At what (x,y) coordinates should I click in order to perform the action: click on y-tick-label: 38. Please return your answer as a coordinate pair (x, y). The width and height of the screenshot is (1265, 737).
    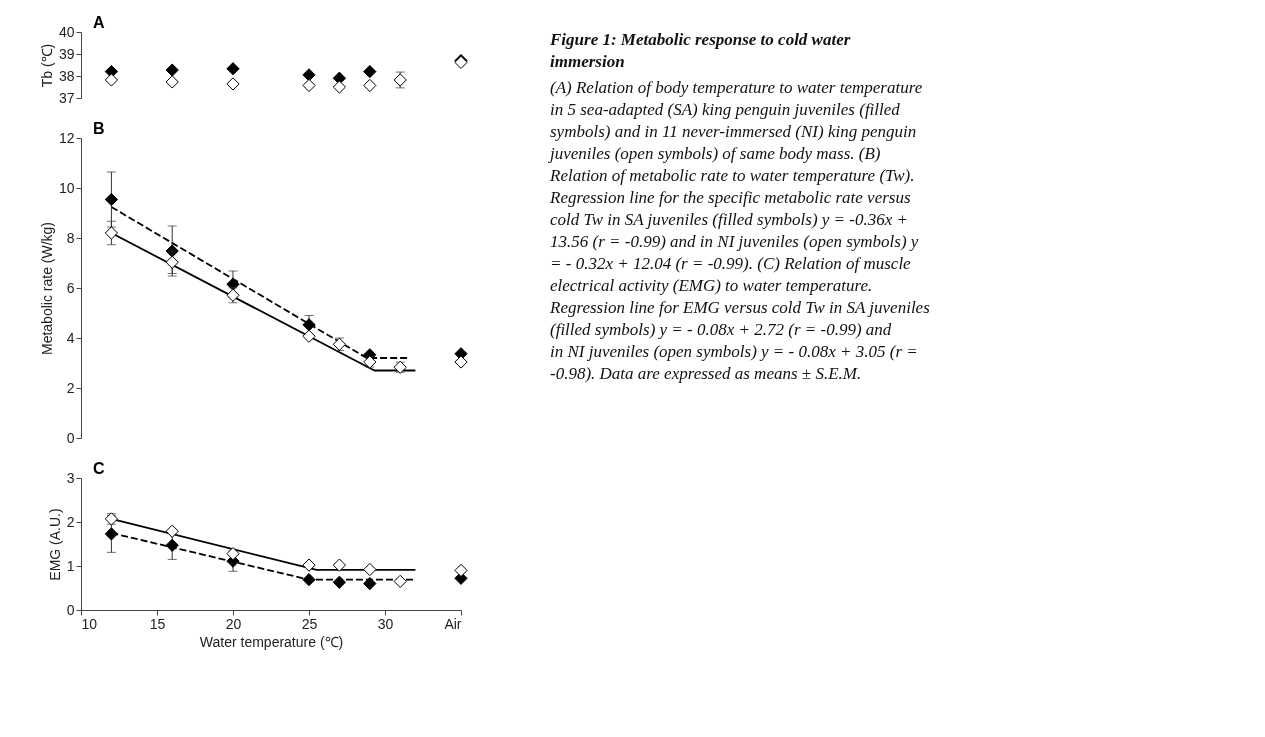
    Looking at the image, I should click on (66, 75).